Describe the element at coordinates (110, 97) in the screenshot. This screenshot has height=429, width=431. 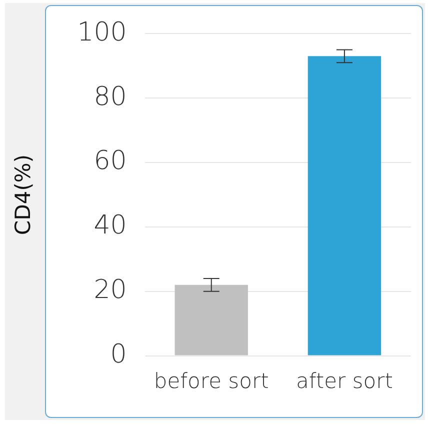
I see `y-tick-label: 80` at that location.